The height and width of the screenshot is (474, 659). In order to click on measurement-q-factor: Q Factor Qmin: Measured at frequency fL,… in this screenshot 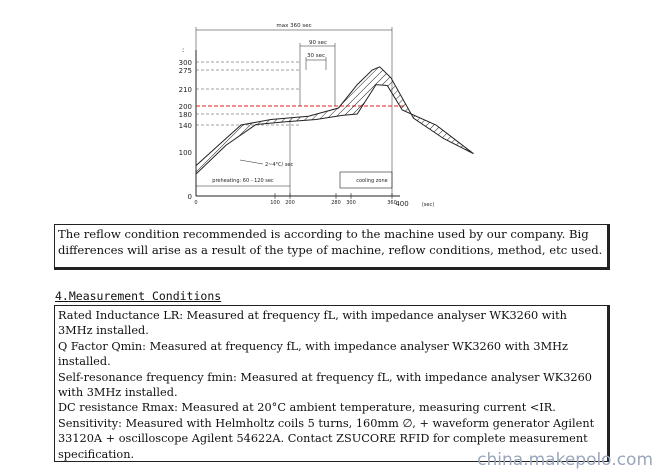, I will do `click(313, 354)`.